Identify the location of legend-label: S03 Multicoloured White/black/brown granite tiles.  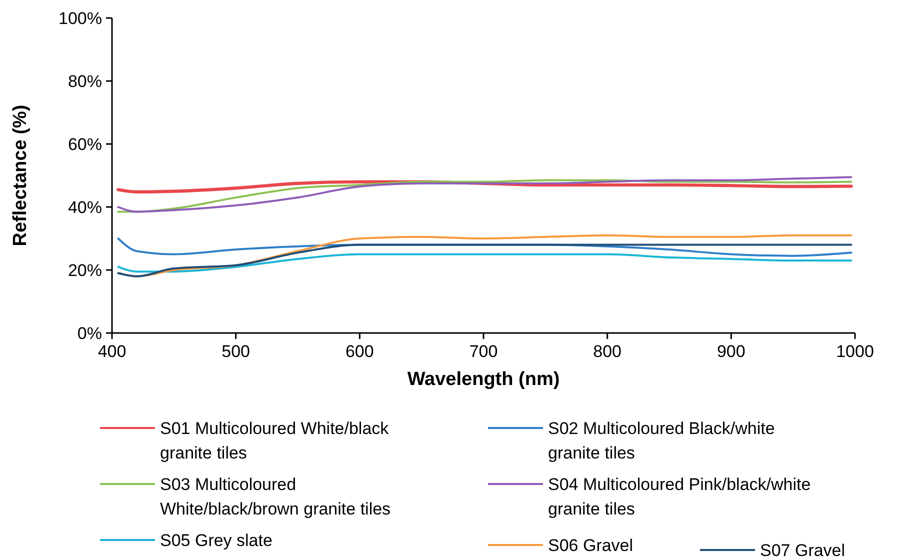
(275, 496).